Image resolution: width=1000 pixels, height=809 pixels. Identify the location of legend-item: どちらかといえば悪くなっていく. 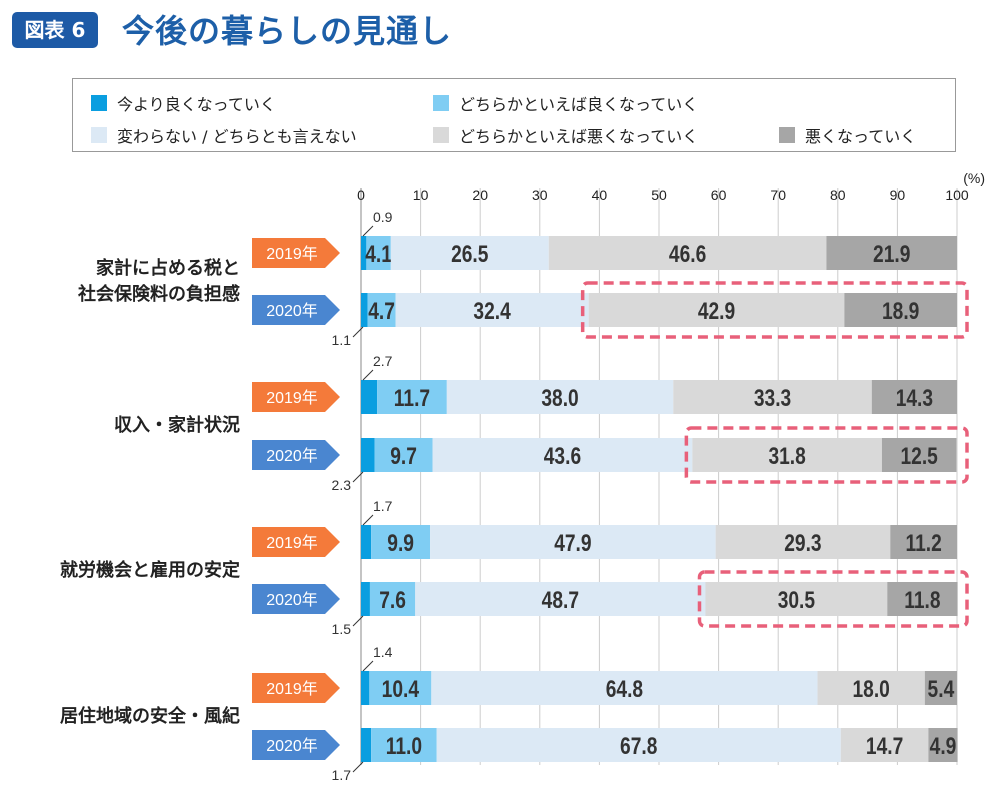
(565, 135).